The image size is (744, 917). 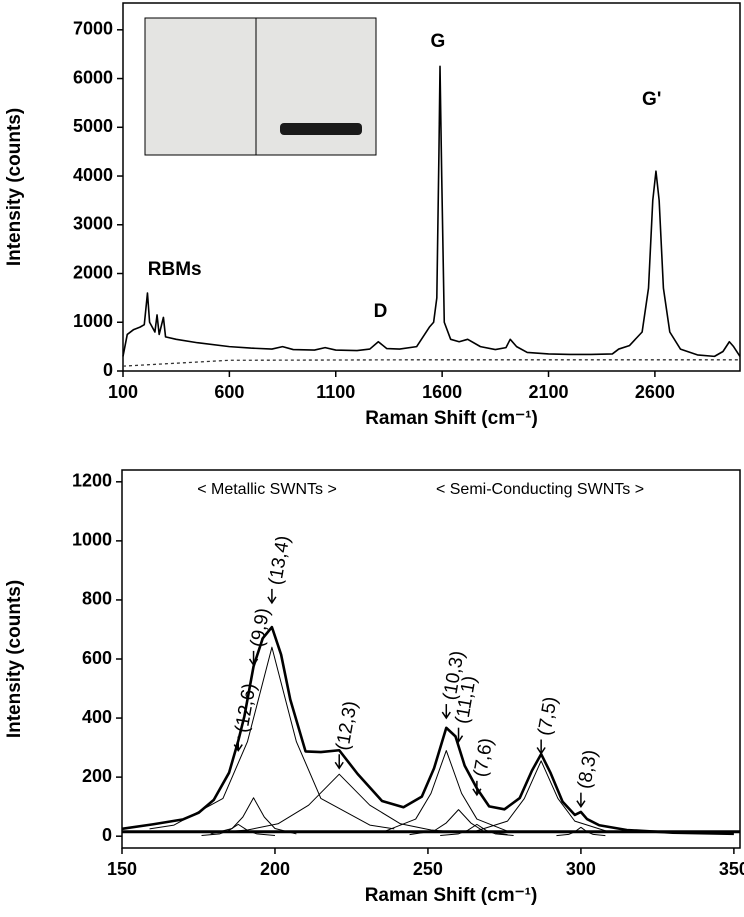 What do you see at coordinates (381, 311) in the screenshot?
I see `peak-annotation: D` at bounding box center [381, 311].